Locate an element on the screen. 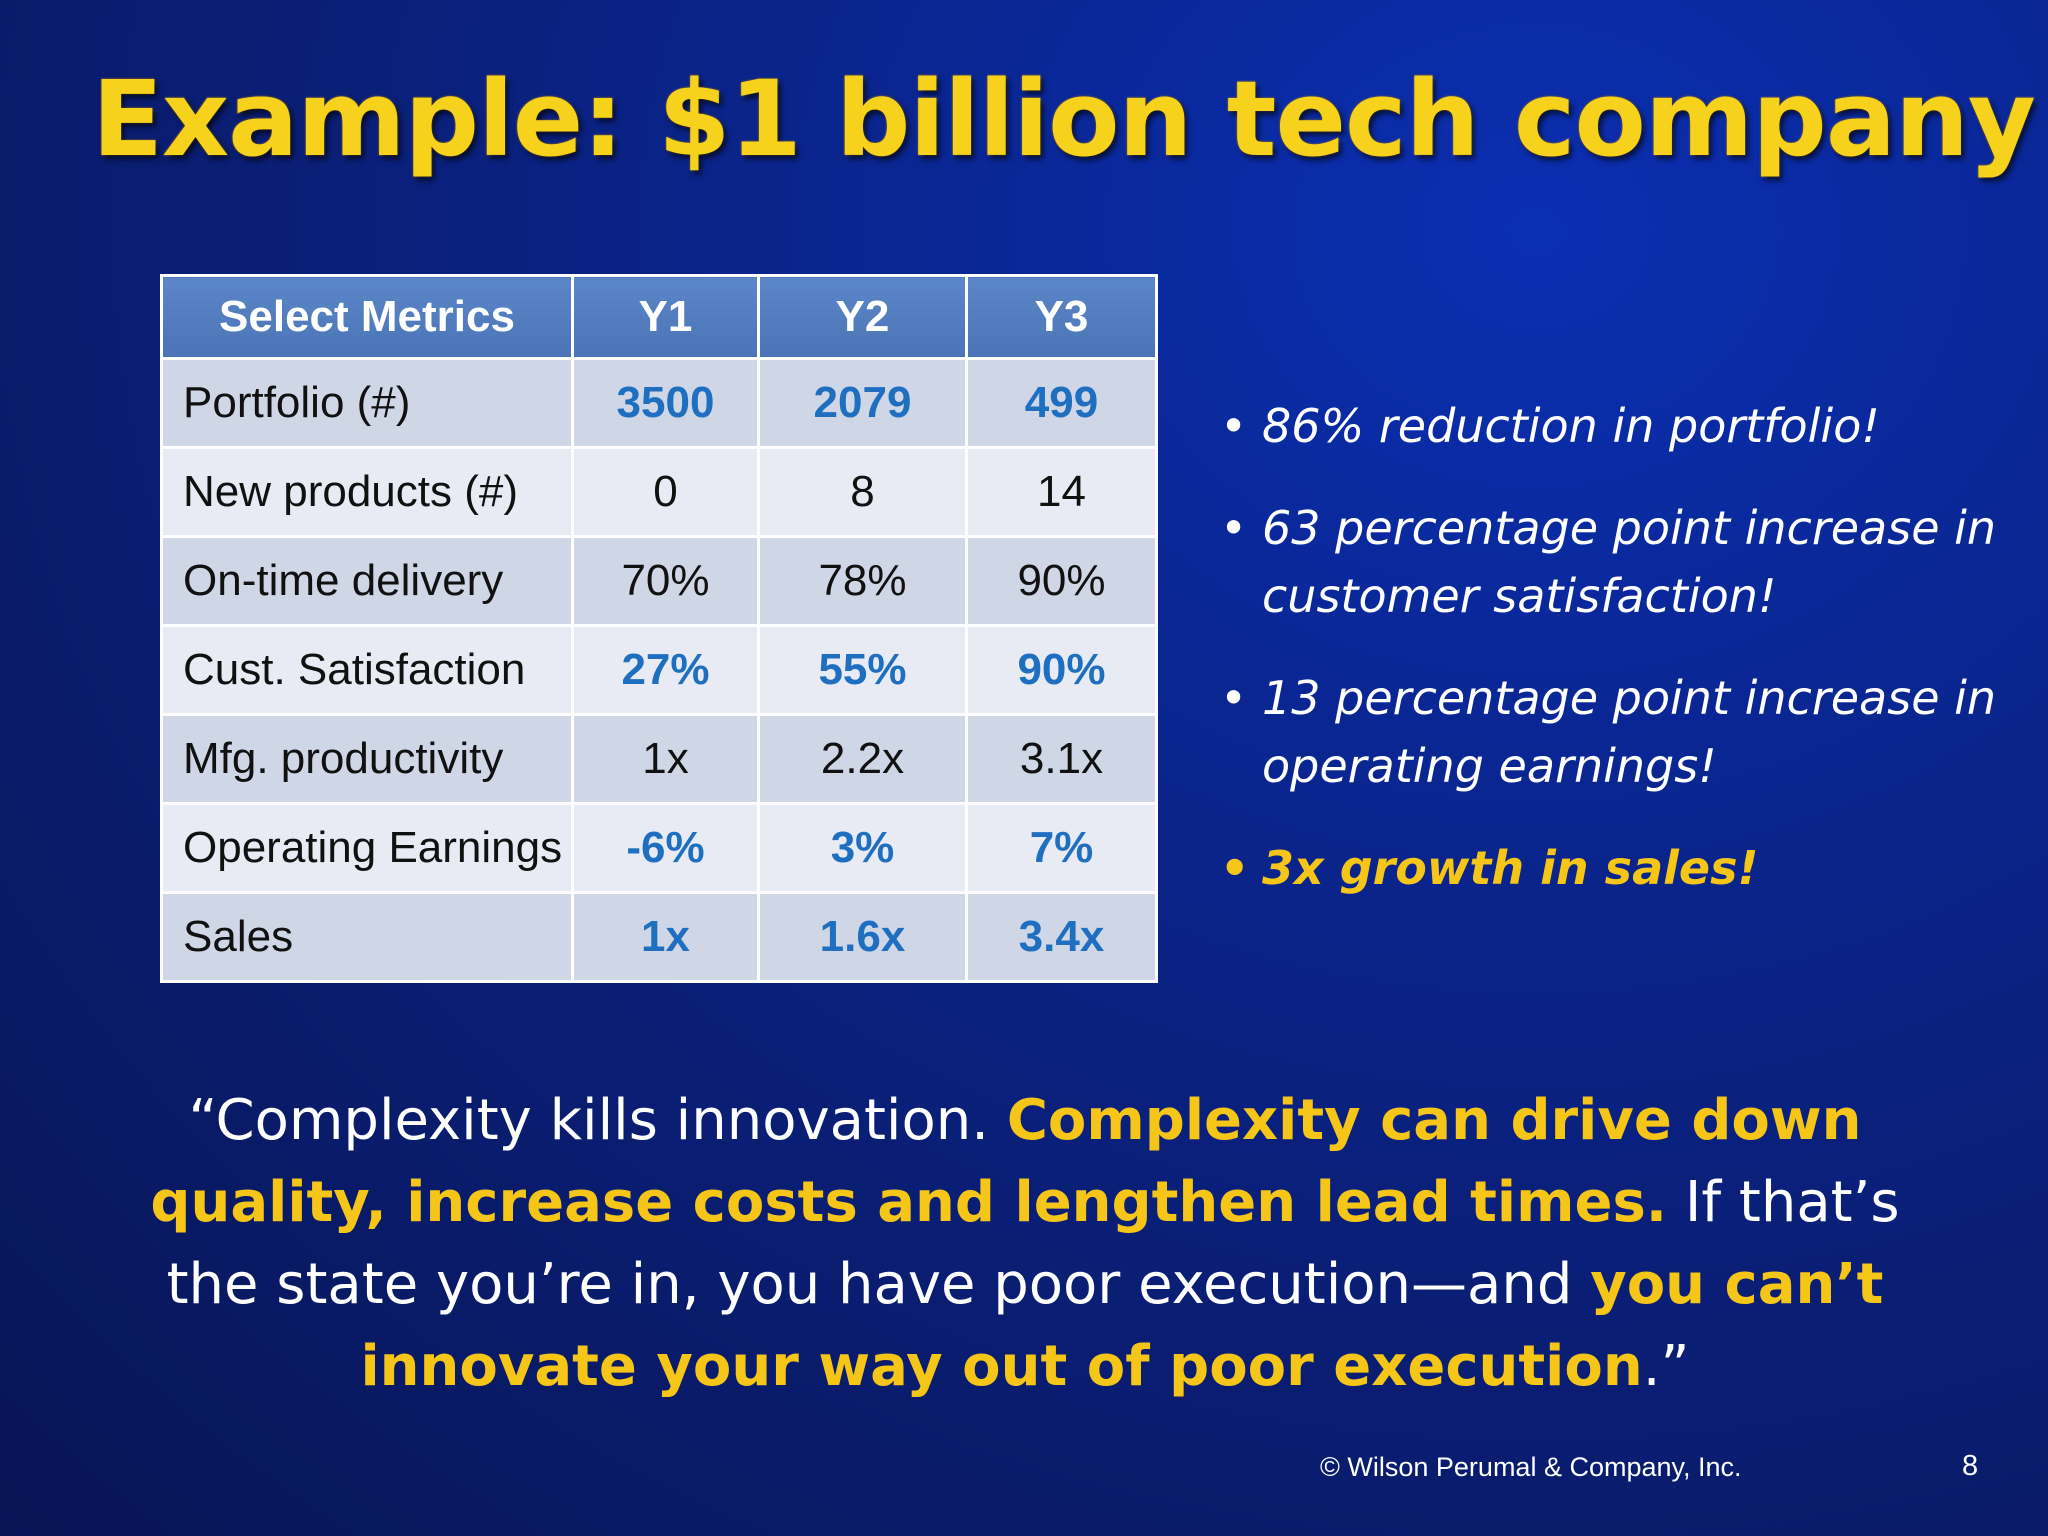  row-label: New products (#) is located at coordinates (367, 492).